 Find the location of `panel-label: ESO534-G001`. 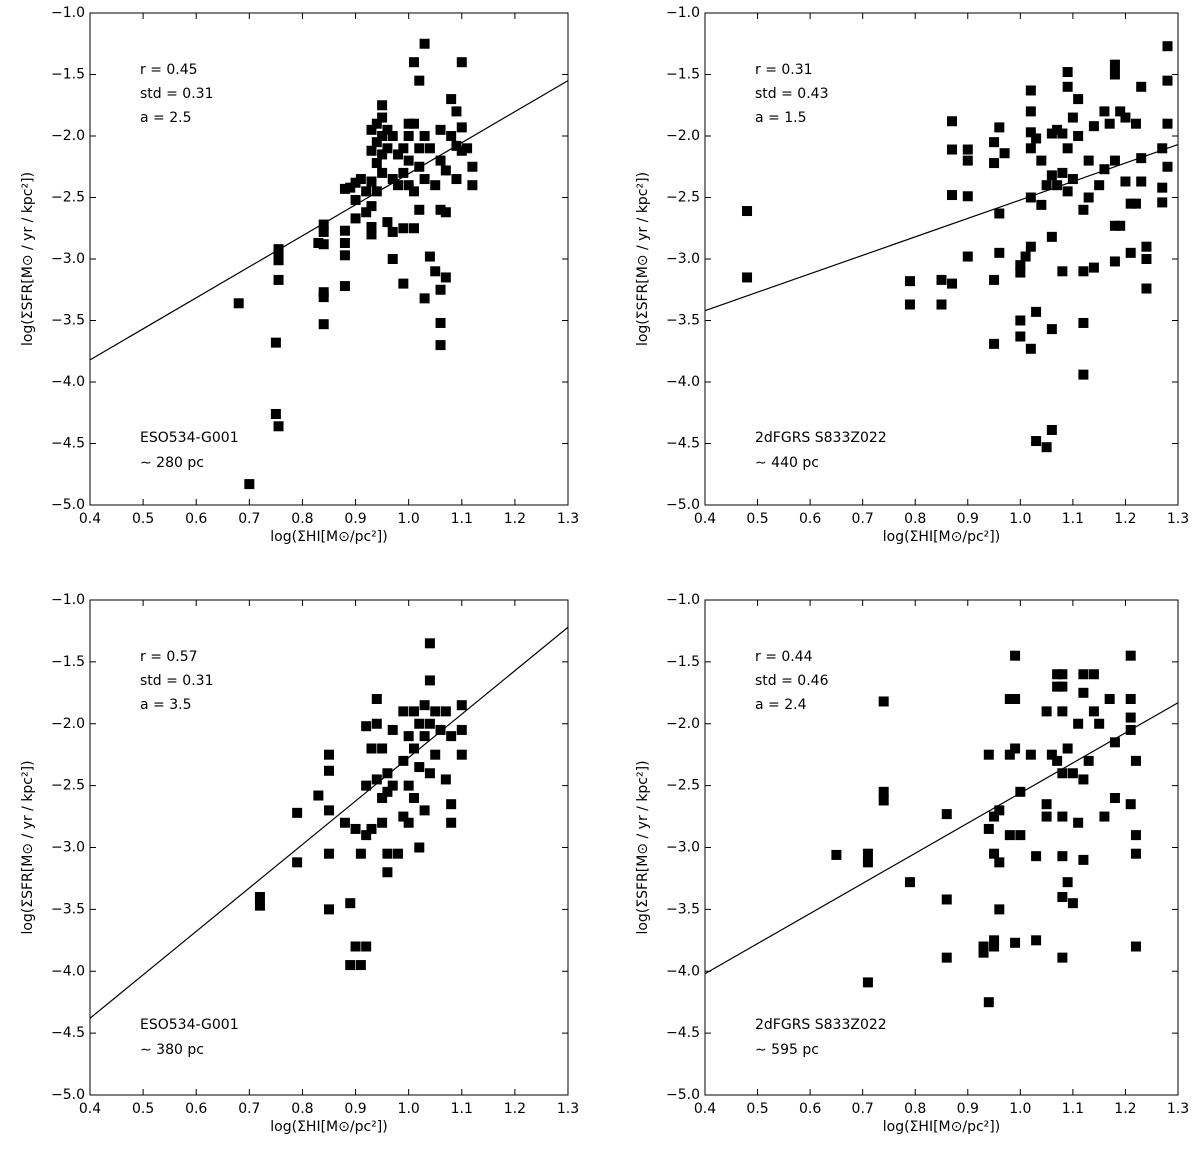

panel-label: ESO534-G001 is located at coordinates (189, 438).